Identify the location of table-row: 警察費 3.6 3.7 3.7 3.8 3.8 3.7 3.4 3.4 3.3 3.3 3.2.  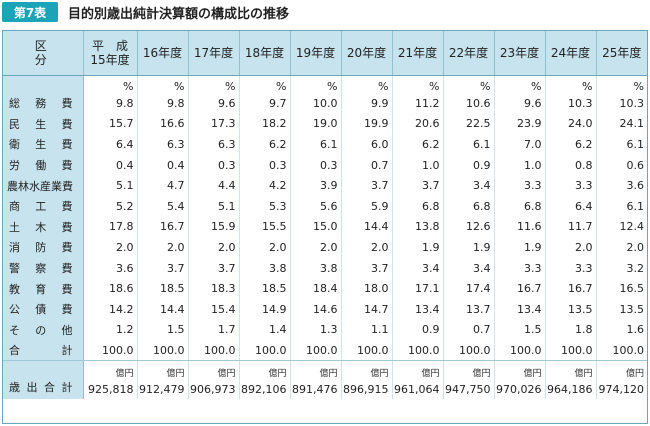
(325, 268).